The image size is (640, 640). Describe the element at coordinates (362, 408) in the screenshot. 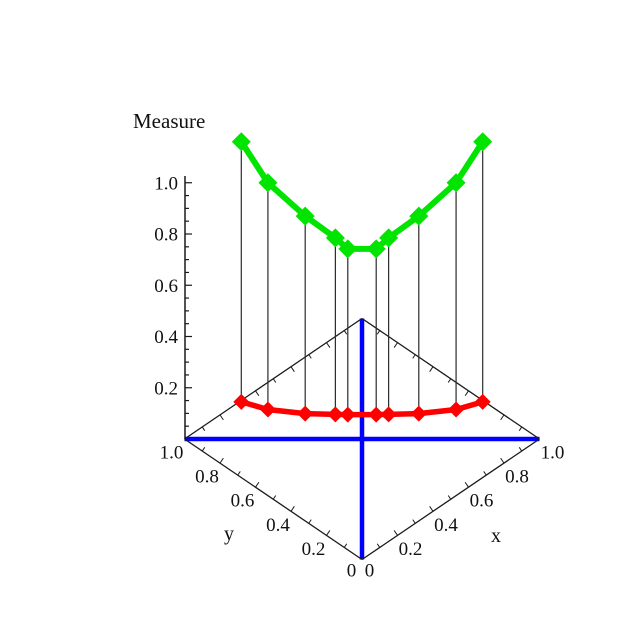

I see `lower-curve` at that location.